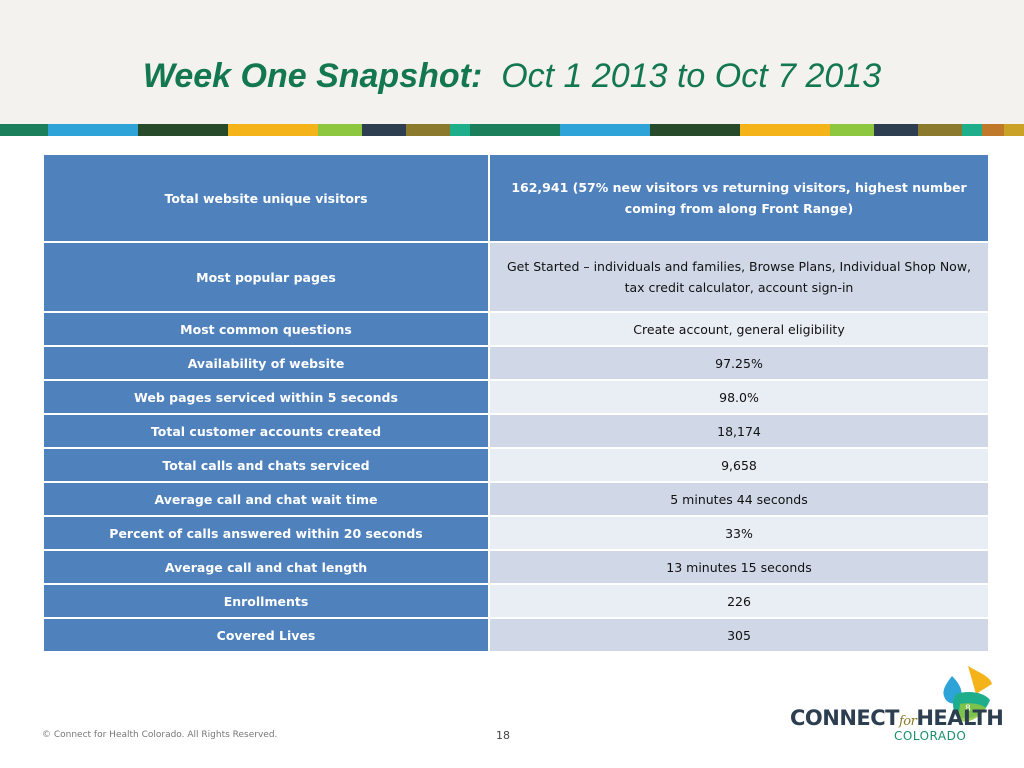 The width and height of the screenshot is (1024, 768). Describe the element at coordinates (266, 567) in the screenshot. I see `row-label: Average call and chat length` at that location.